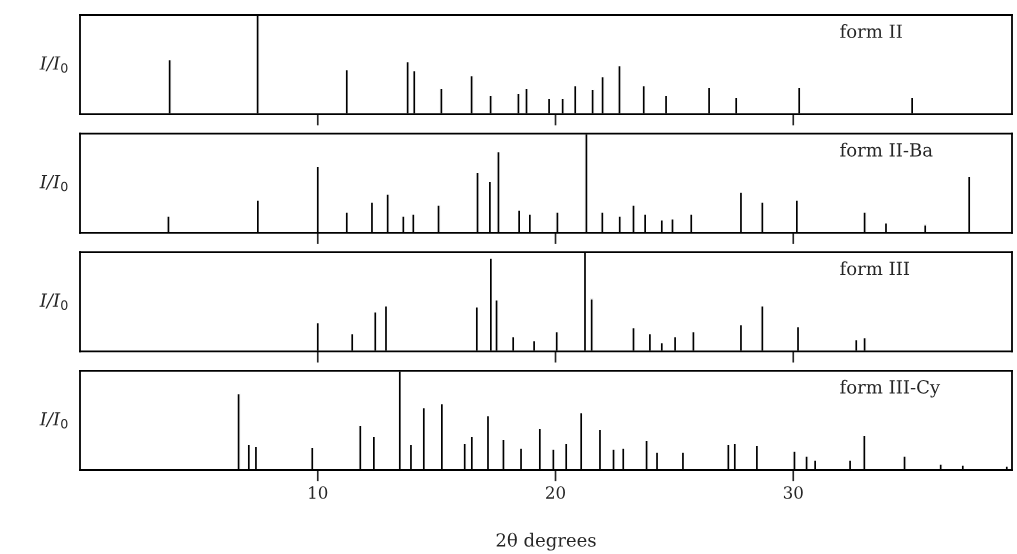 Image resolution: width=1017 pixels, height=554 pixels. I want to click on x-tick-label: 10, so click(318, 492).